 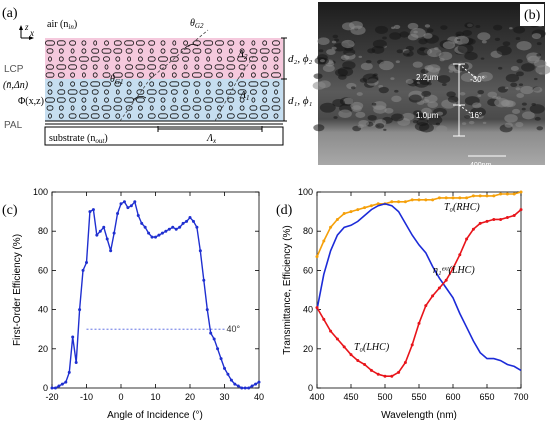 What do you see at coordinates (10, 210) in the screenshot?
I see `panel-label-c: (c)` at bounding box center [10, 210].